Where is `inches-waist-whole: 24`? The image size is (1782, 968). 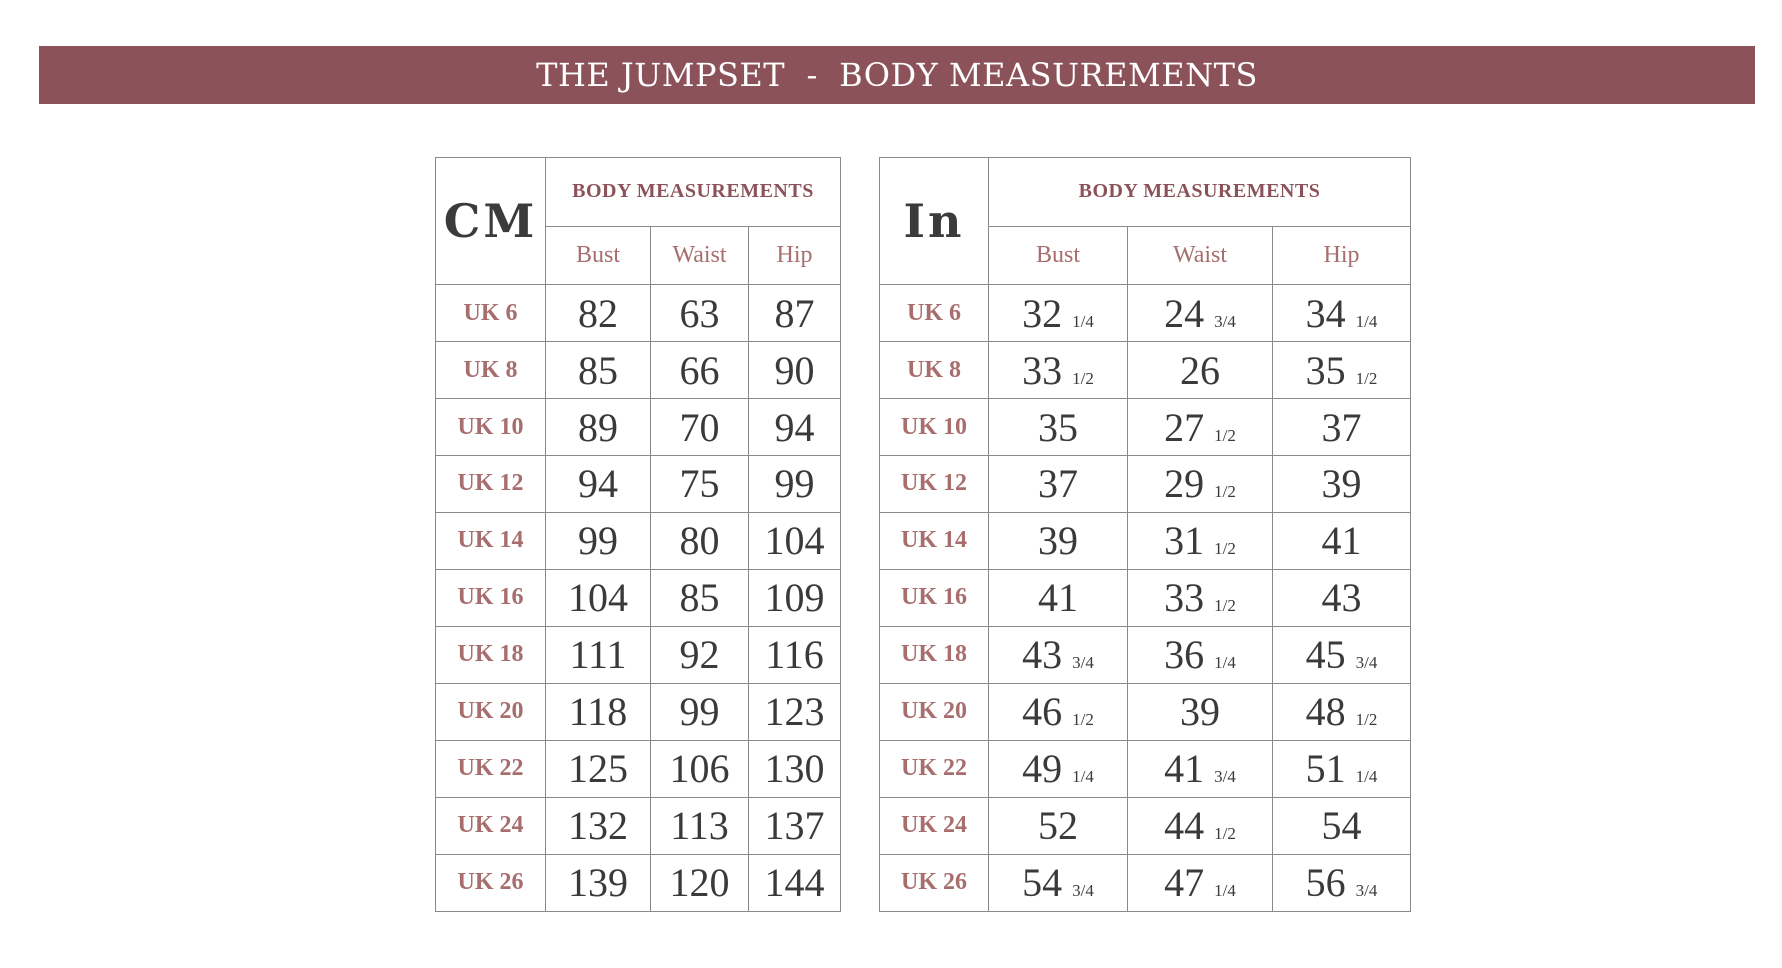
inches-waist-whole: 24 is located at coordinates (1184, 313).